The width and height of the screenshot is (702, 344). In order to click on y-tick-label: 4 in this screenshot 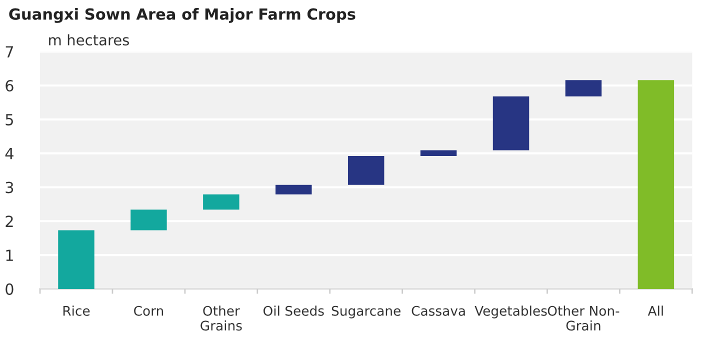, I will do `click(9, 154)`.